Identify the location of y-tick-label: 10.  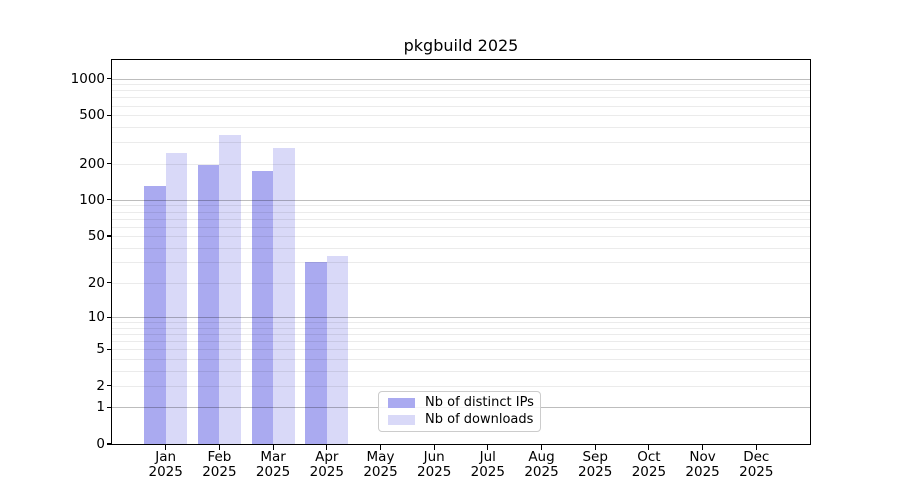
(96, 317).